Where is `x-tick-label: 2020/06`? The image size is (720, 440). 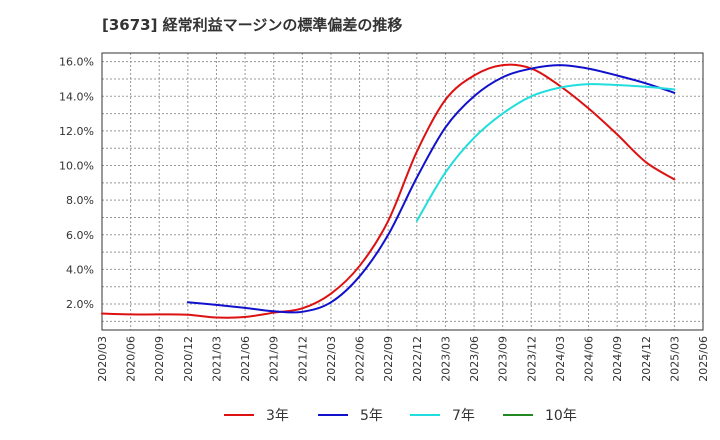 x-tick-label: 2020/06 is located at coordinates (131, 359).